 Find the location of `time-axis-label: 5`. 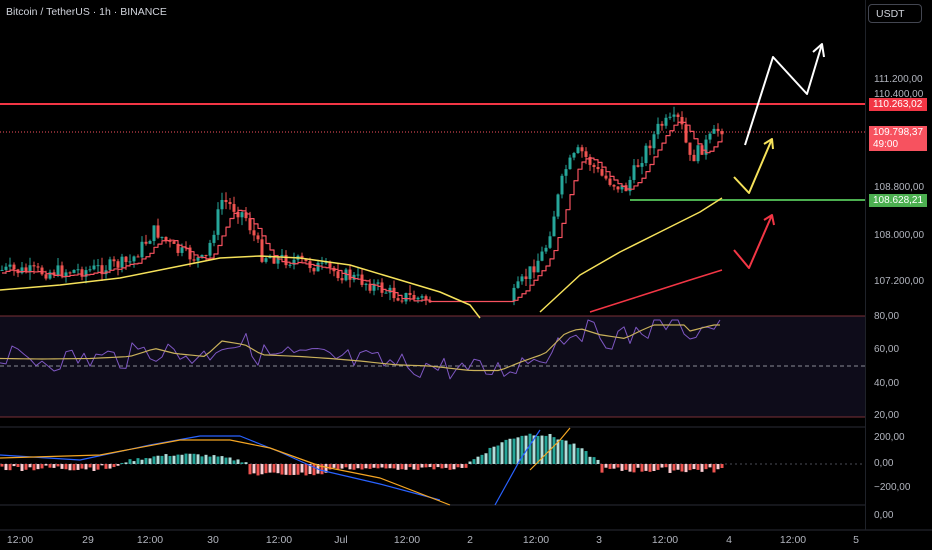

time-axis-label: 5 is located at coordinates (856, 540).